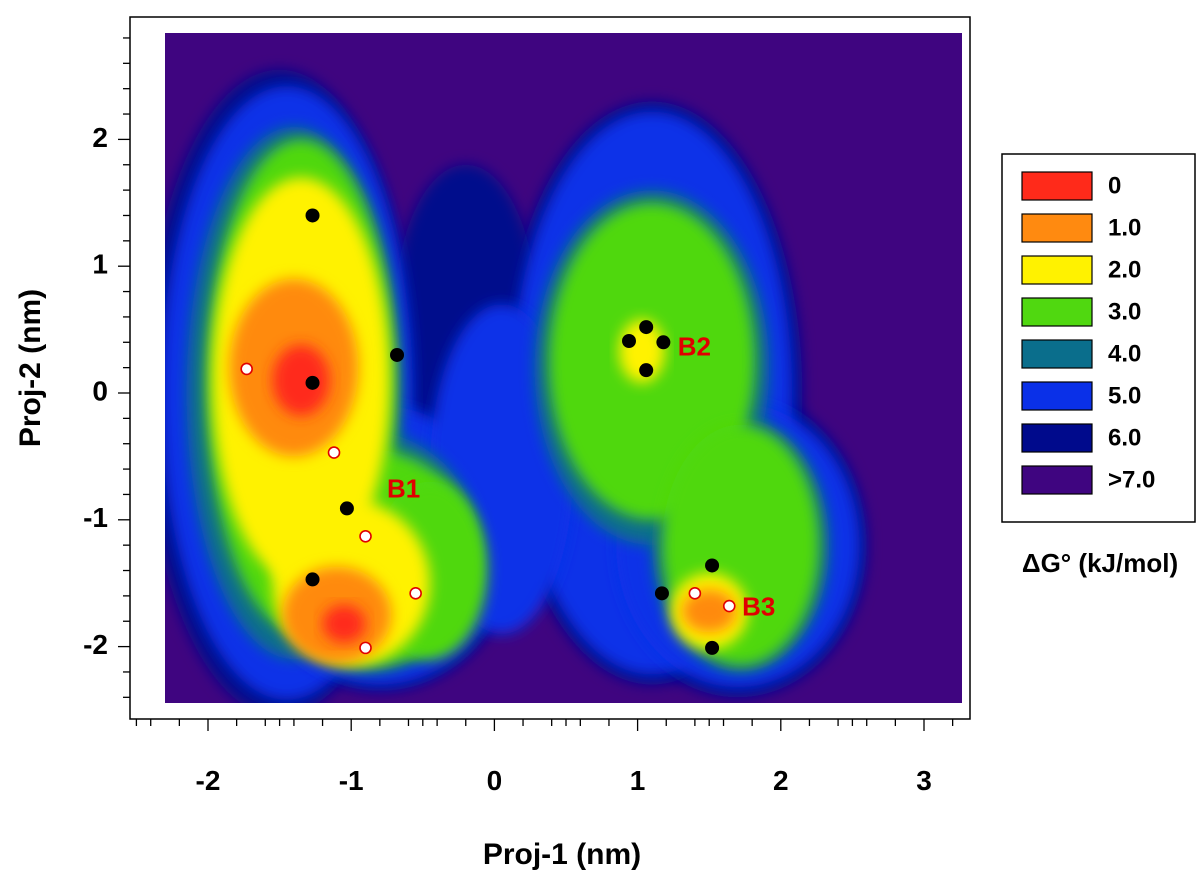 Image resolution: width=1203 pixels, height=875 pixels. Describe the element at coordinates (1124, 311) in the screenshot. I see `legend-label: 3.0` at that location.